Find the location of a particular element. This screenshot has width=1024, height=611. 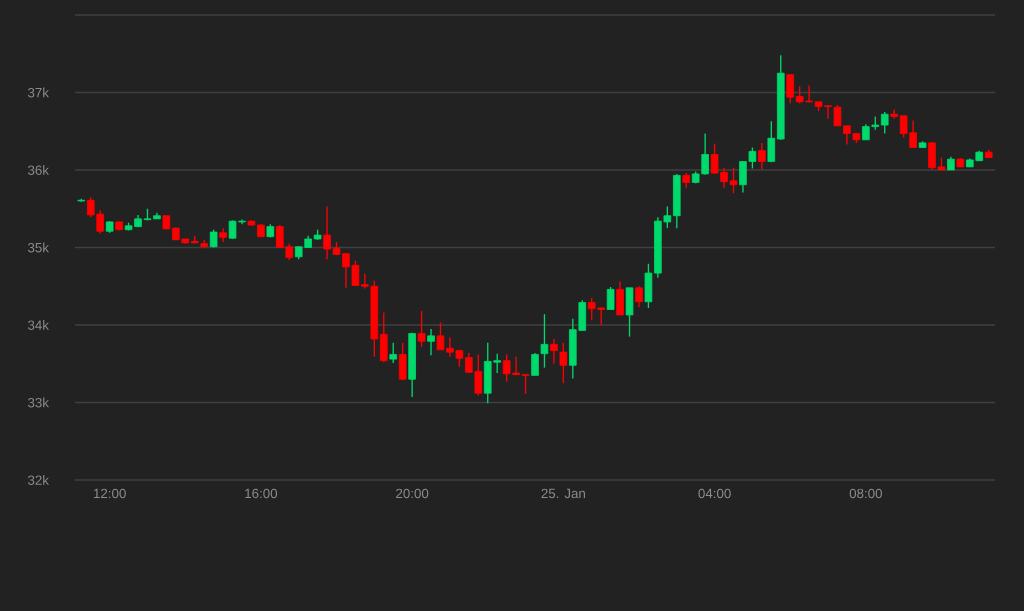

y-tick-label: 32k is located at coordinates (38, 480).